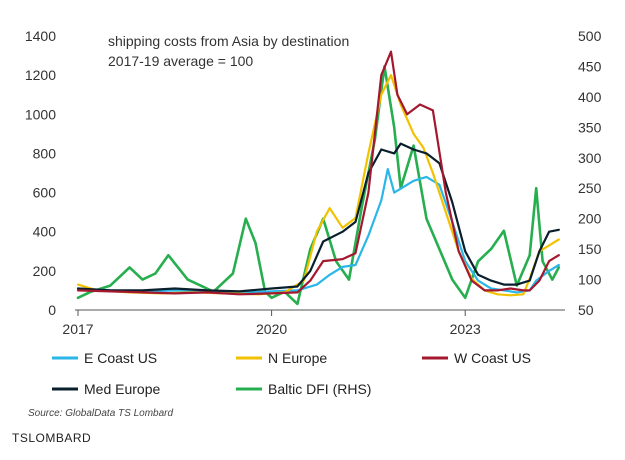 This screenshot has width=625, height=460. I want to click on legend-label: Baltic DFI (RHS), so click(319, 389).